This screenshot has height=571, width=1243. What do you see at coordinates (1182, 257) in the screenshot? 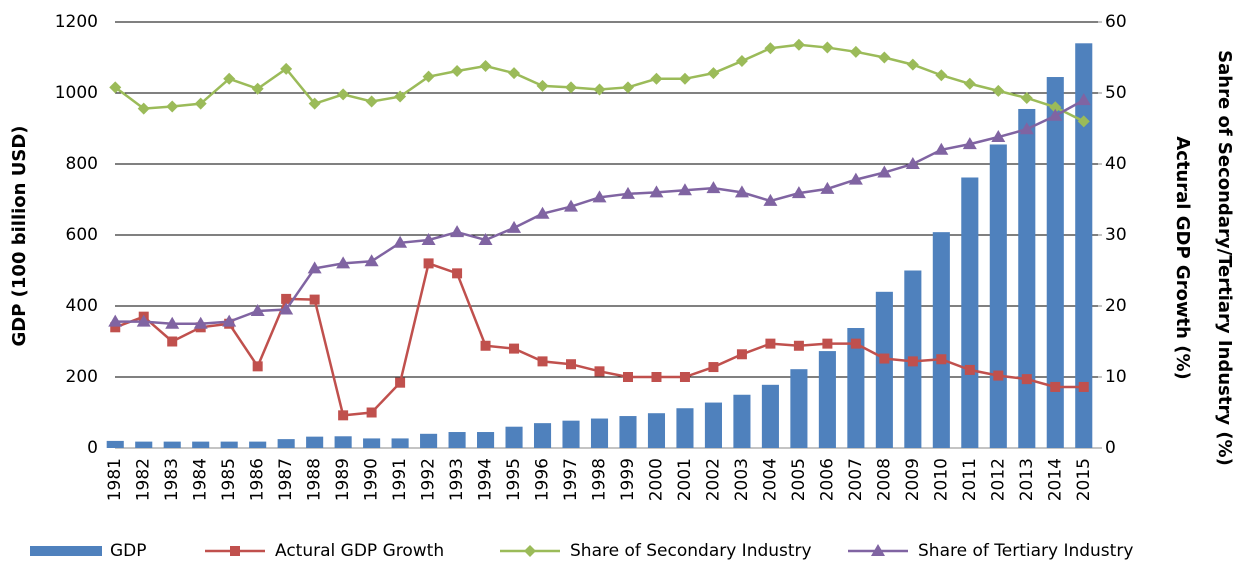
I see `y2-axis-label: Actural GDP Growth (%)` at bounding box center [1182, 257].